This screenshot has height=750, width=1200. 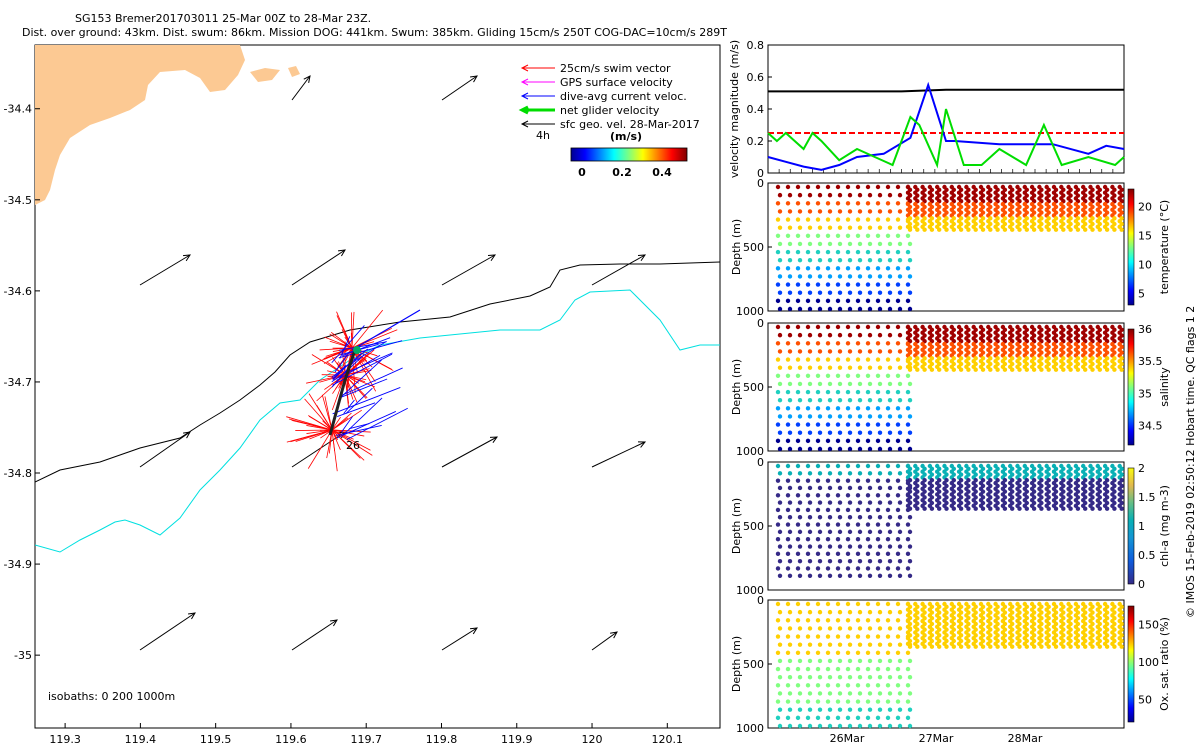 What do you see at coordinates (736, 526) in the screenshot?
I see `section-ylabel: Depth (m)` at bounding box center [736, 526].